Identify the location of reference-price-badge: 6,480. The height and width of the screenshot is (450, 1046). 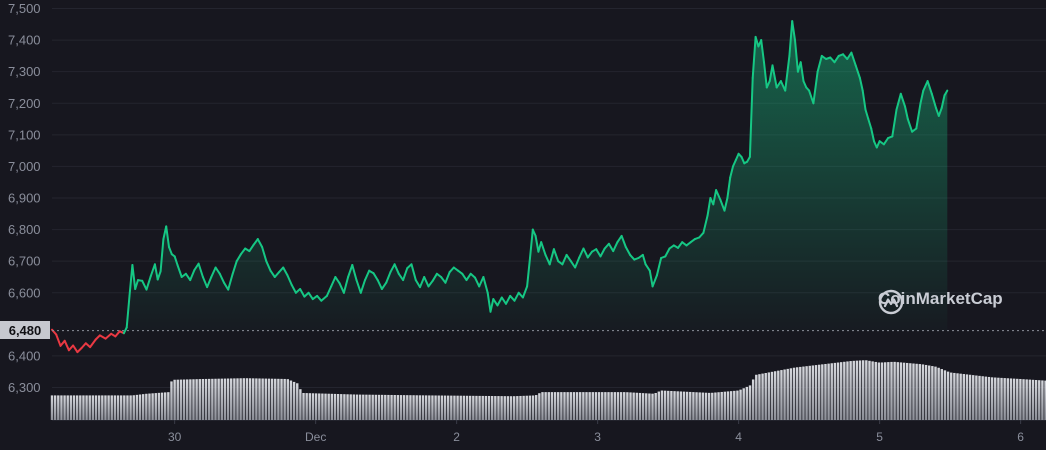
(25, 330).